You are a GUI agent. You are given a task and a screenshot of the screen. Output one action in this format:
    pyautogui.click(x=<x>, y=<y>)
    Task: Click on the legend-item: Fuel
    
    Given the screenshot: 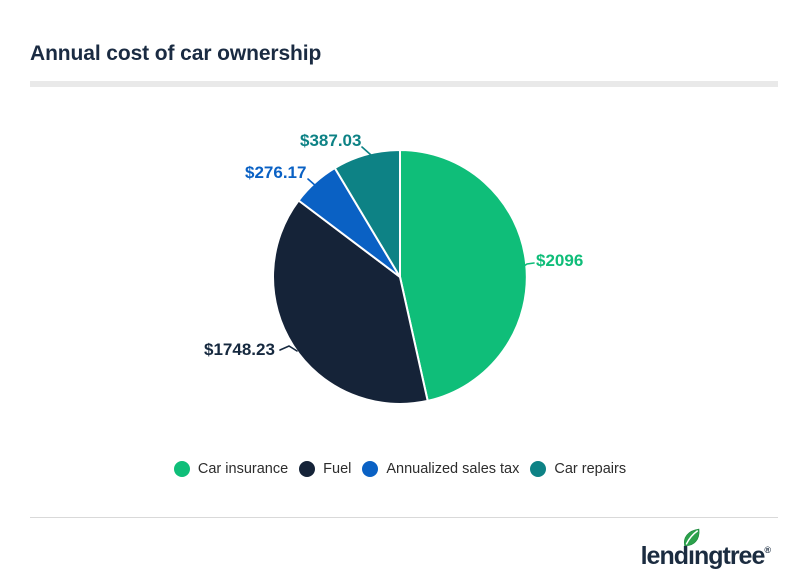 What is the action you would take?
    pyautogui.click(x=325, y=469)
    